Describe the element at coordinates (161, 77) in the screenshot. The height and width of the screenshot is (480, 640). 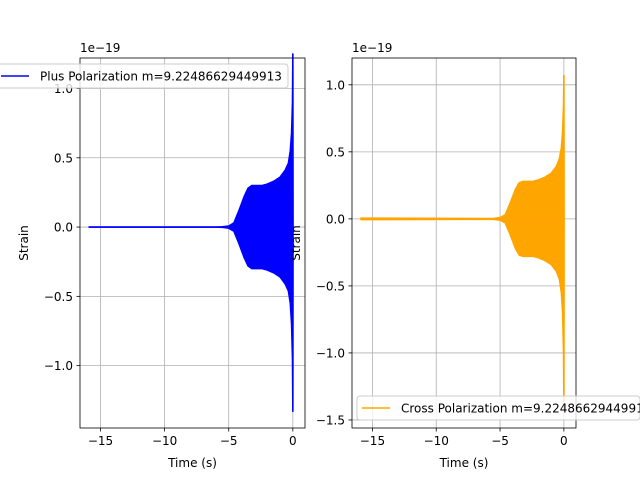
I see `legend-label: Plus Polarization m=9.22486629449913` at that location.